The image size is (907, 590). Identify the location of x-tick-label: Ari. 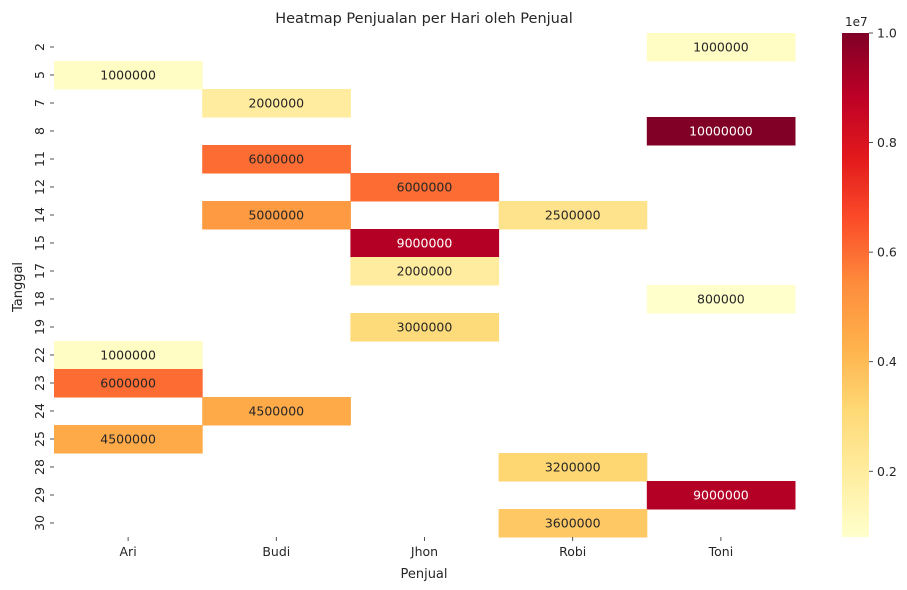
(128, 551).